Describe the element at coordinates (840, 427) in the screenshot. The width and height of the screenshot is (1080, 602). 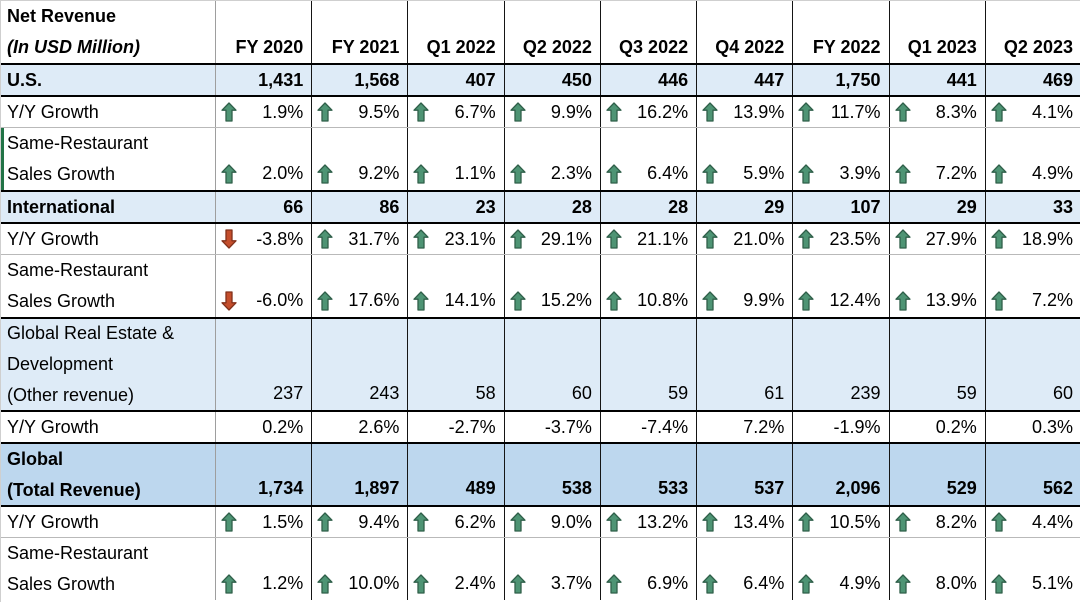
I see `value-cell: -1.9%` at that location.